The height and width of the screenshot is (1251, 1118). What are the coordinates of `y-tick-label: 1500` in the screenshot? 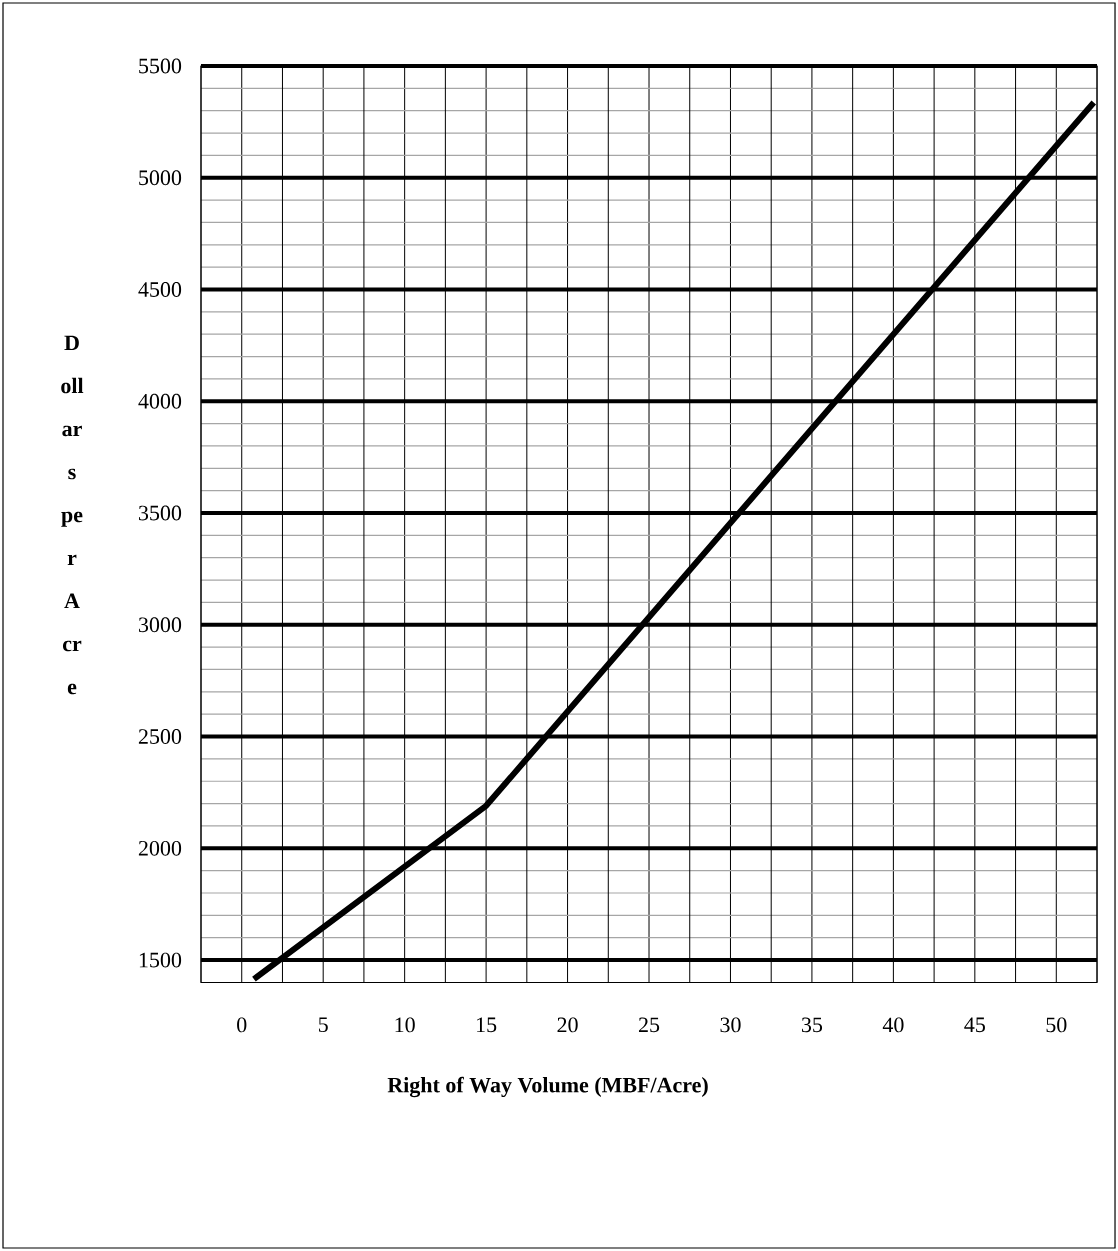 It's located at (160, 960).